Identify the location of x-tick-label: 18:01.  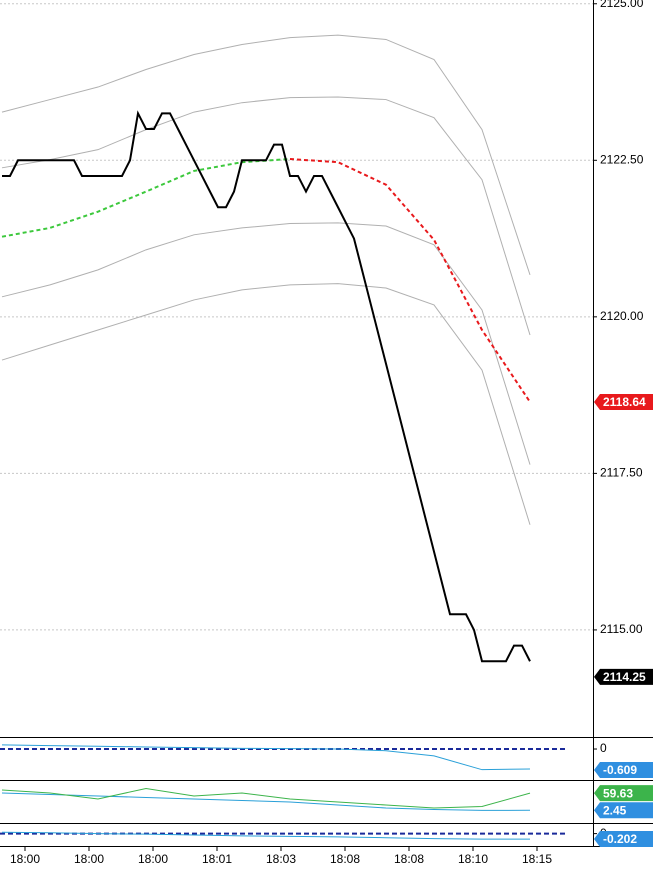
(217, 859).